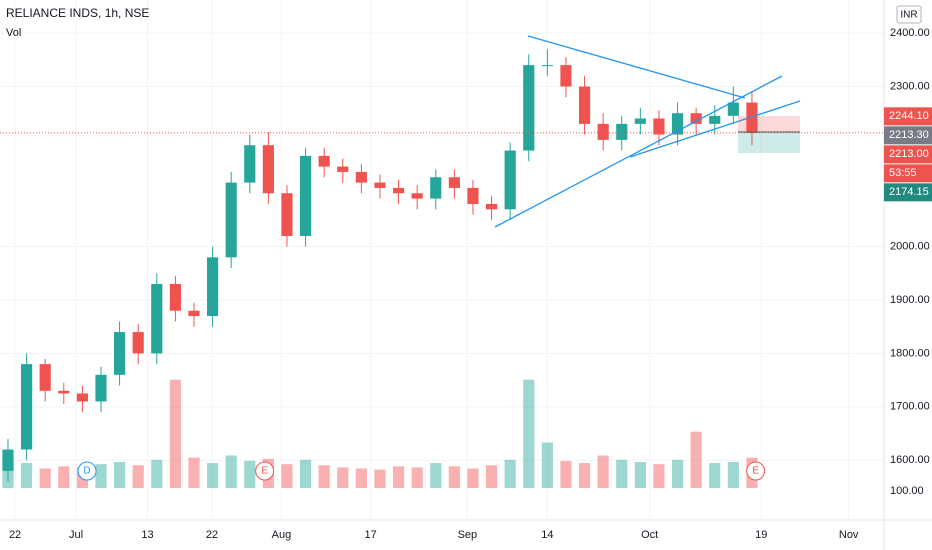 This screenshot has height=550, width=932. Describe the element at coordinates (147, 535) in the screenshot. I see `x-tick-label: 13` at that location.